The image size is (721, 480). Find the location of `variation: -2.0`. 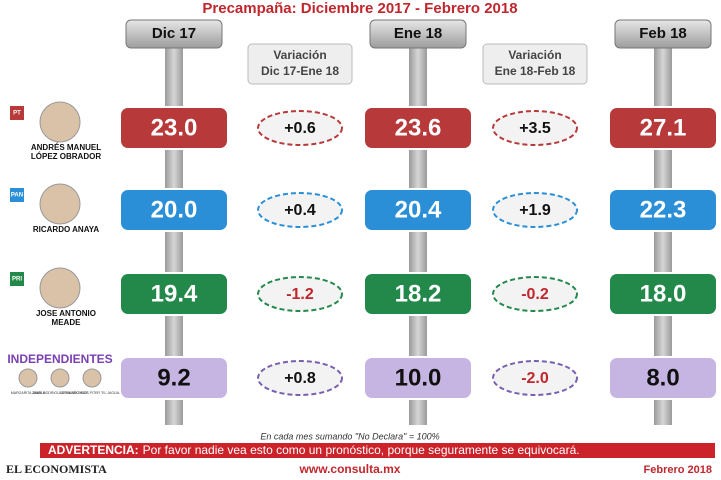

variation: -2.0 is located at coordinates (535, 378).